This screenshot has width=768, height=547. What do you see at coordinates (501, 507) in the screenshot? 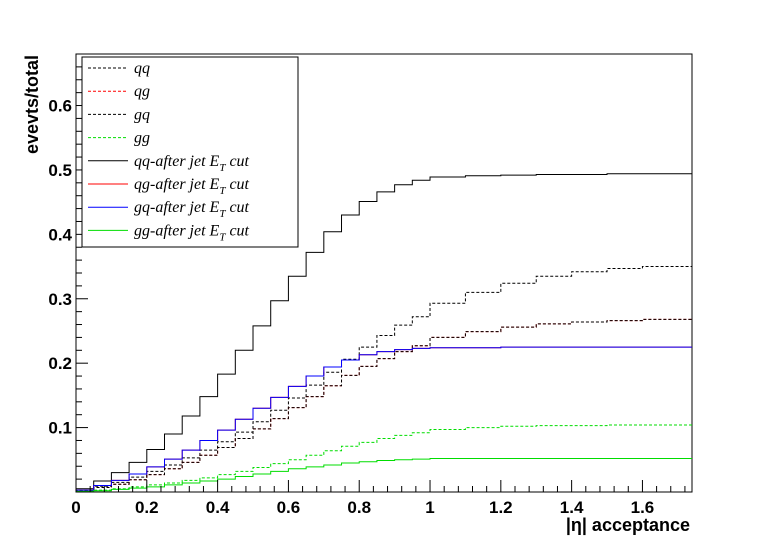
I see `x-tick-label: 1.2` at bounding box center [501, 507].